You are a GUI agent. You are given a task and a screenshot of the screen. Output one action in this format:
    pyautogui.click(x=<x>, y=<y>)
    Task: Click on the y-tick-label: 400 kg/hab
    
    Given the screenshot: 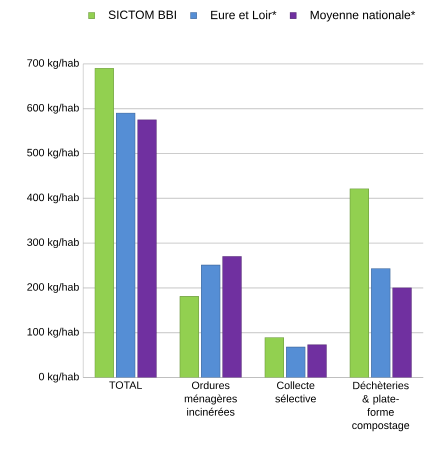 What is the action you would take?
    pyautogui.click(x=53, y=198)
    